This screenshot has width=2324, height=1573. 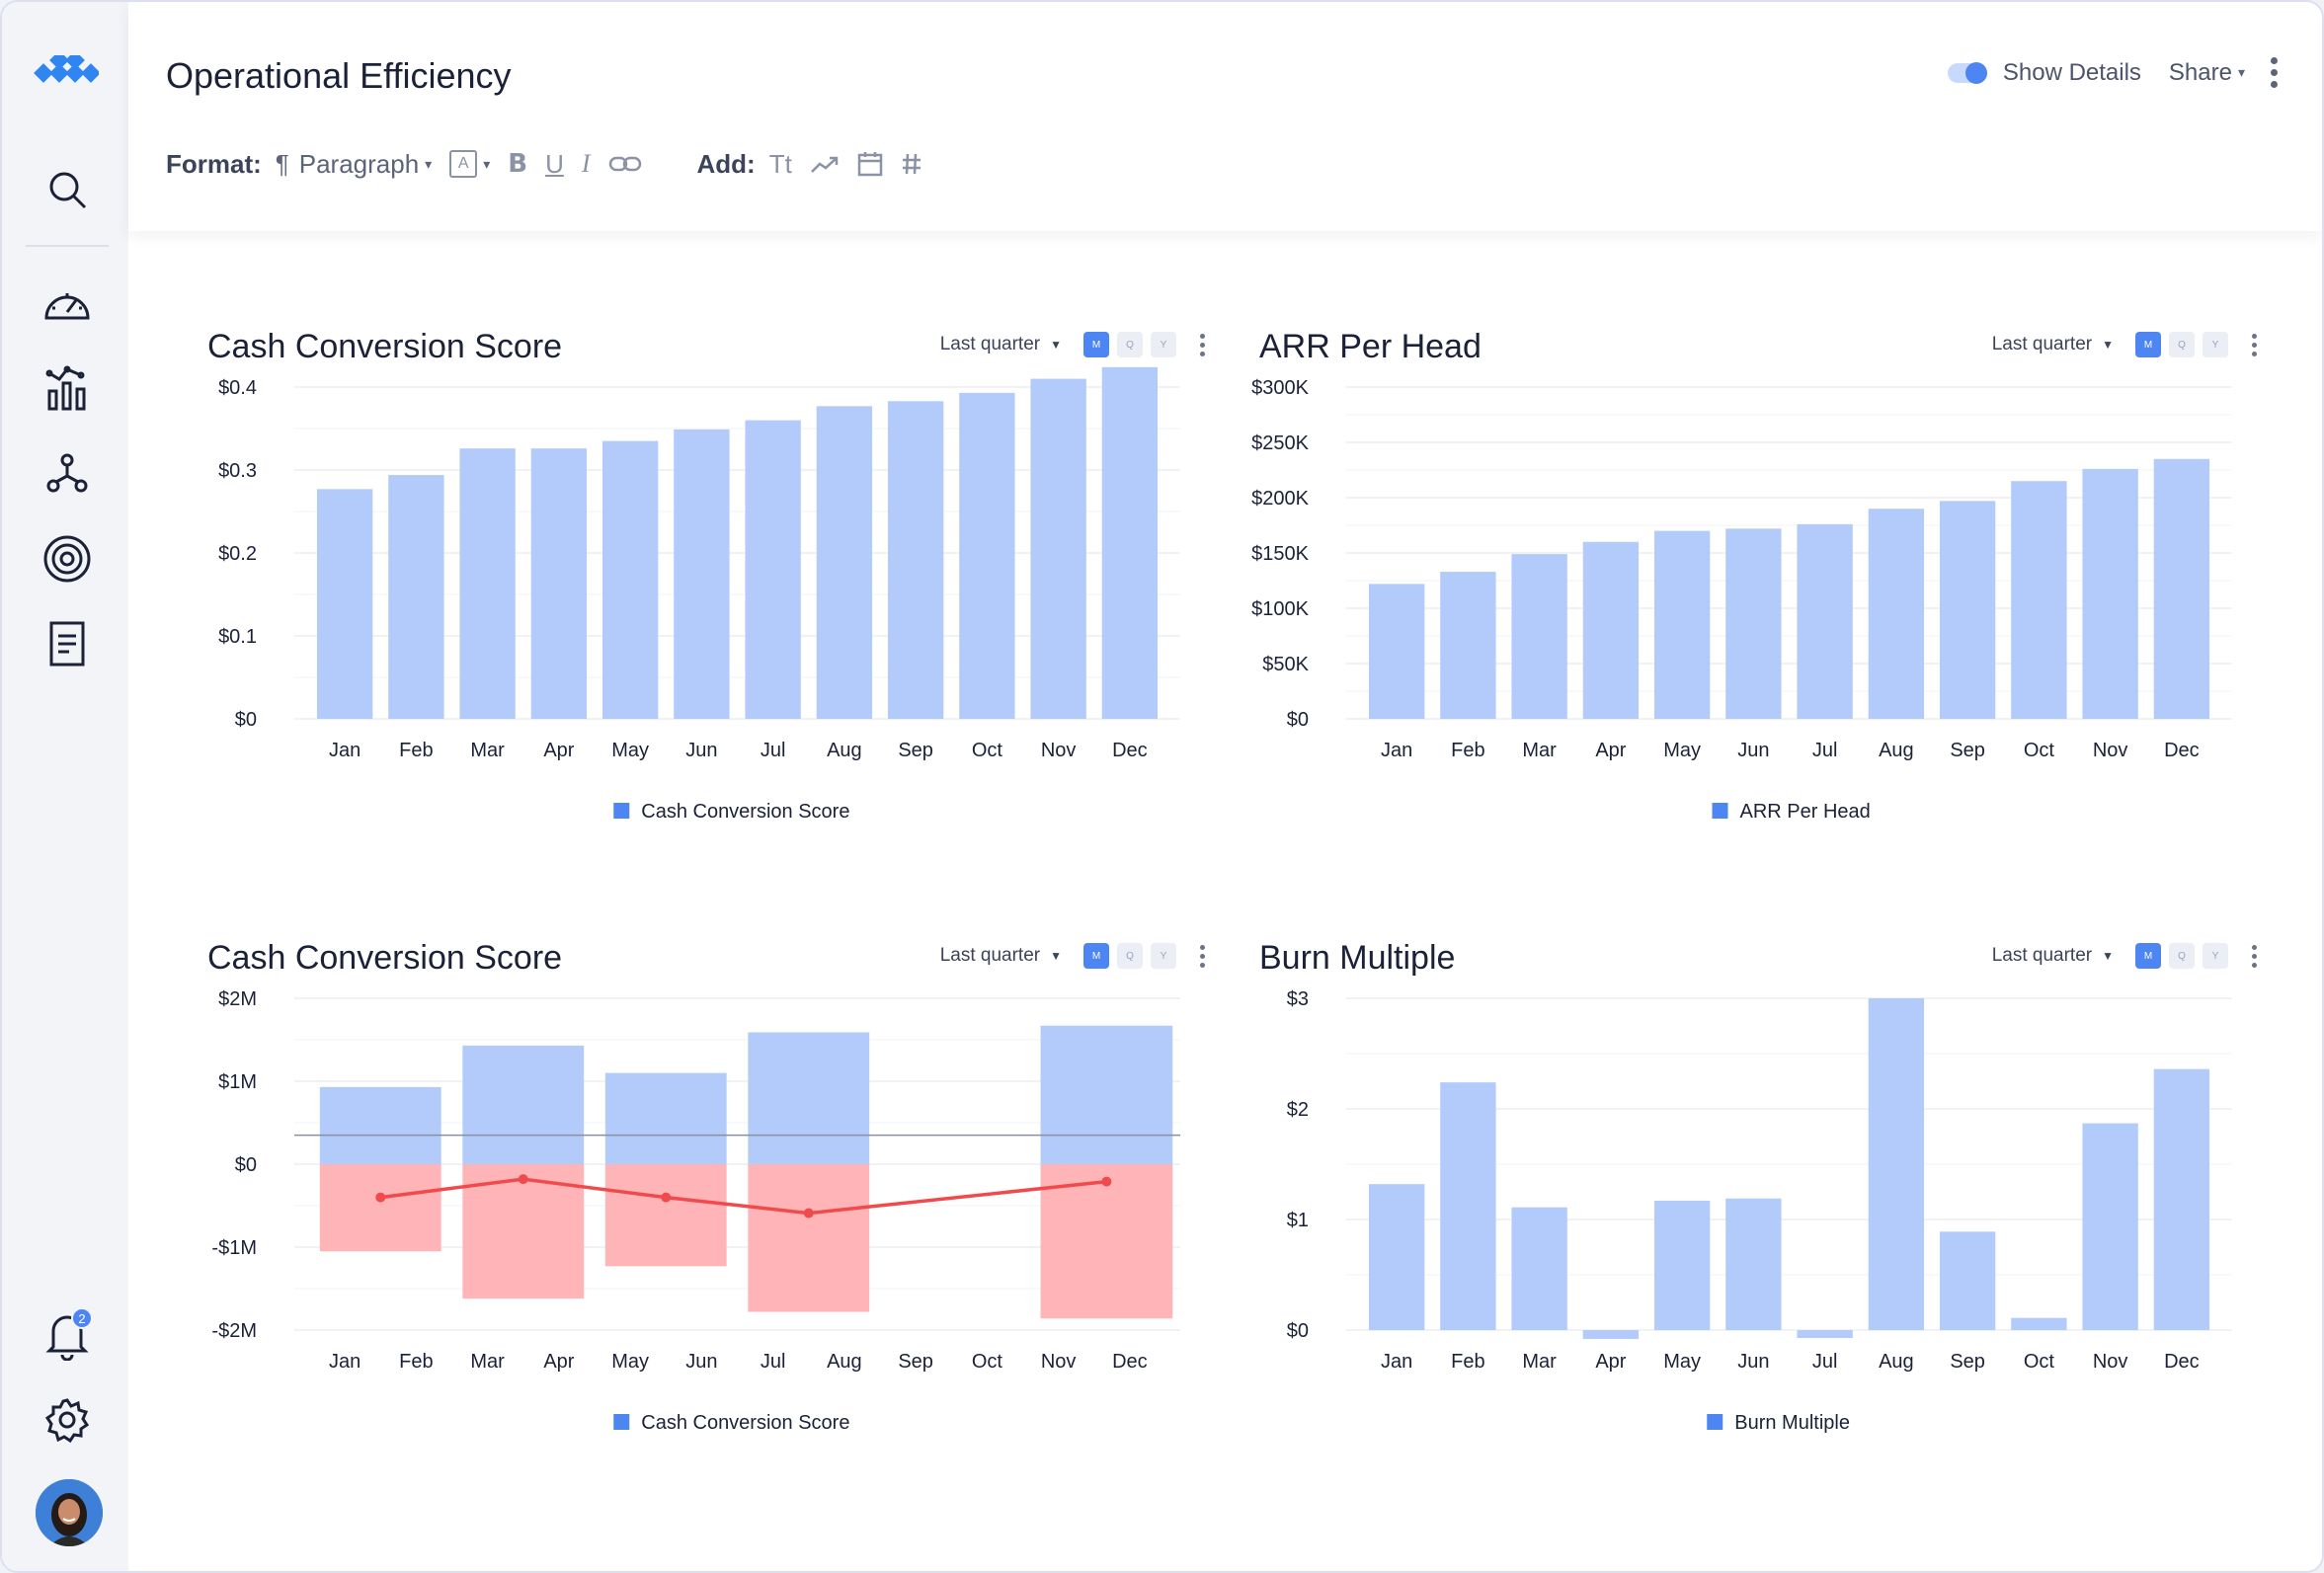 I want to click on add-text-icon: Tt, so click(x=780, y=163).